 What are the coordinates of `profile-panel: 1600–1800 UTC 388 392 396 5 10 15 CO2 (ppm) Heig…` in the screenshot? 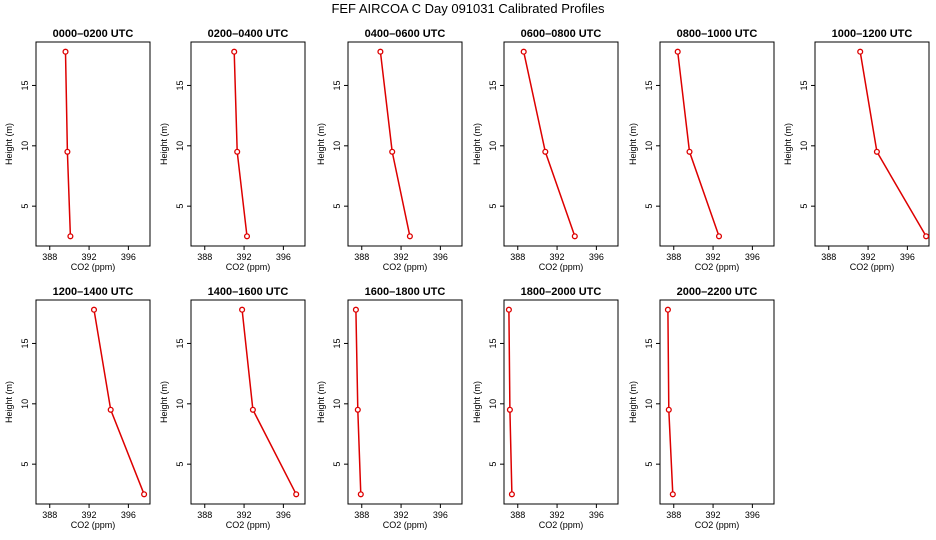 It's located at (389, 408).